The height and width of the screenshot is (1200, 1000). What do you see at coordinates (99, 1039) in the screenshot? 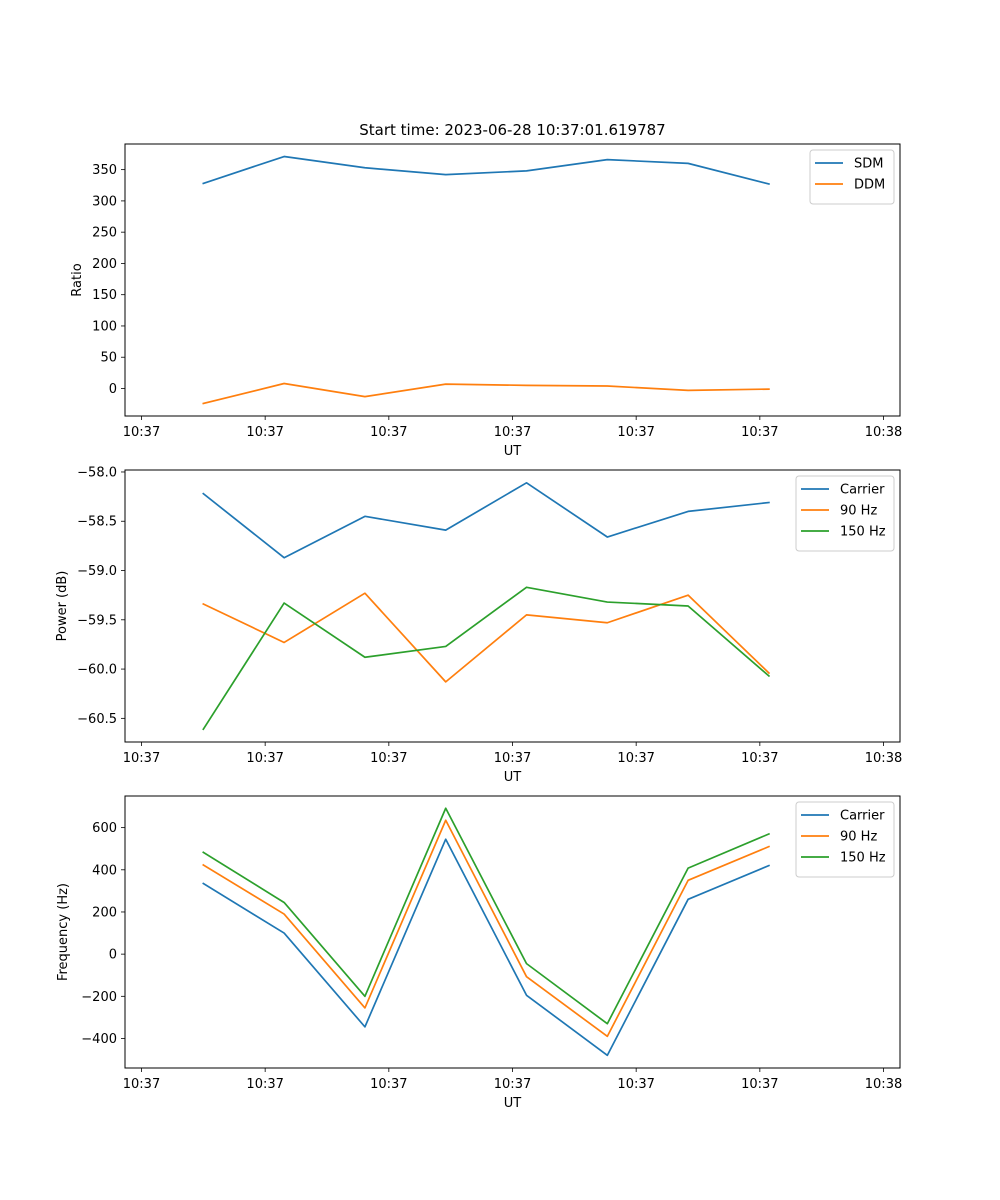
I see `y-tick-label: −400` at bounding box center [99, 1039].